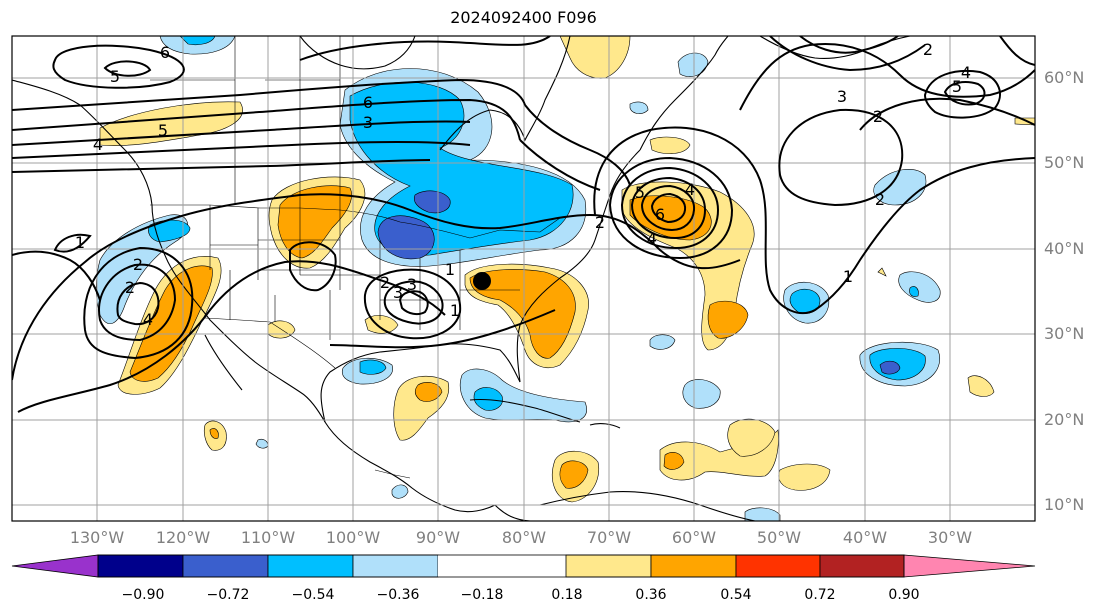 The image size is (1105, 615). Describe the element at coordinates (964, 93) in the screenshot. I see `contour-atl-ne-loop-inner` at that location.